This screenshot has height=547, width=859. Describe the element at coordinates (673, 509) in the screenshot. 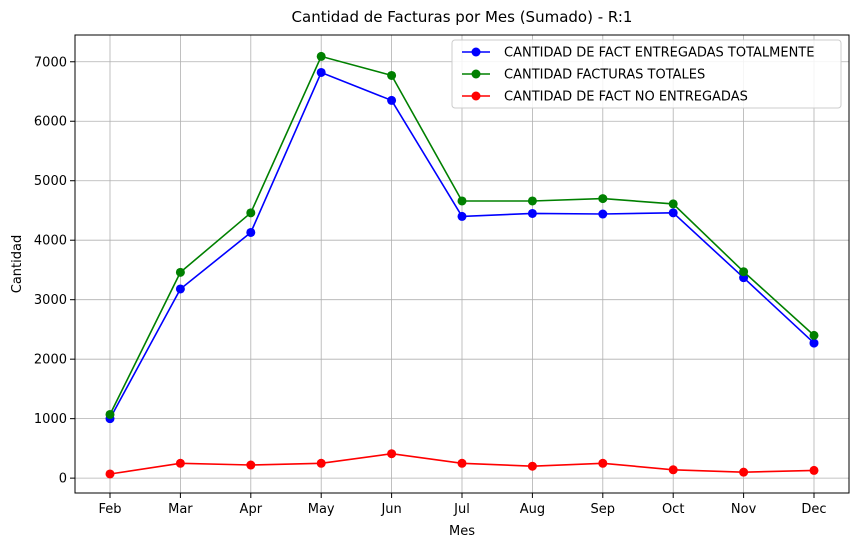

I see `x-tick-label: Oct` at that location.